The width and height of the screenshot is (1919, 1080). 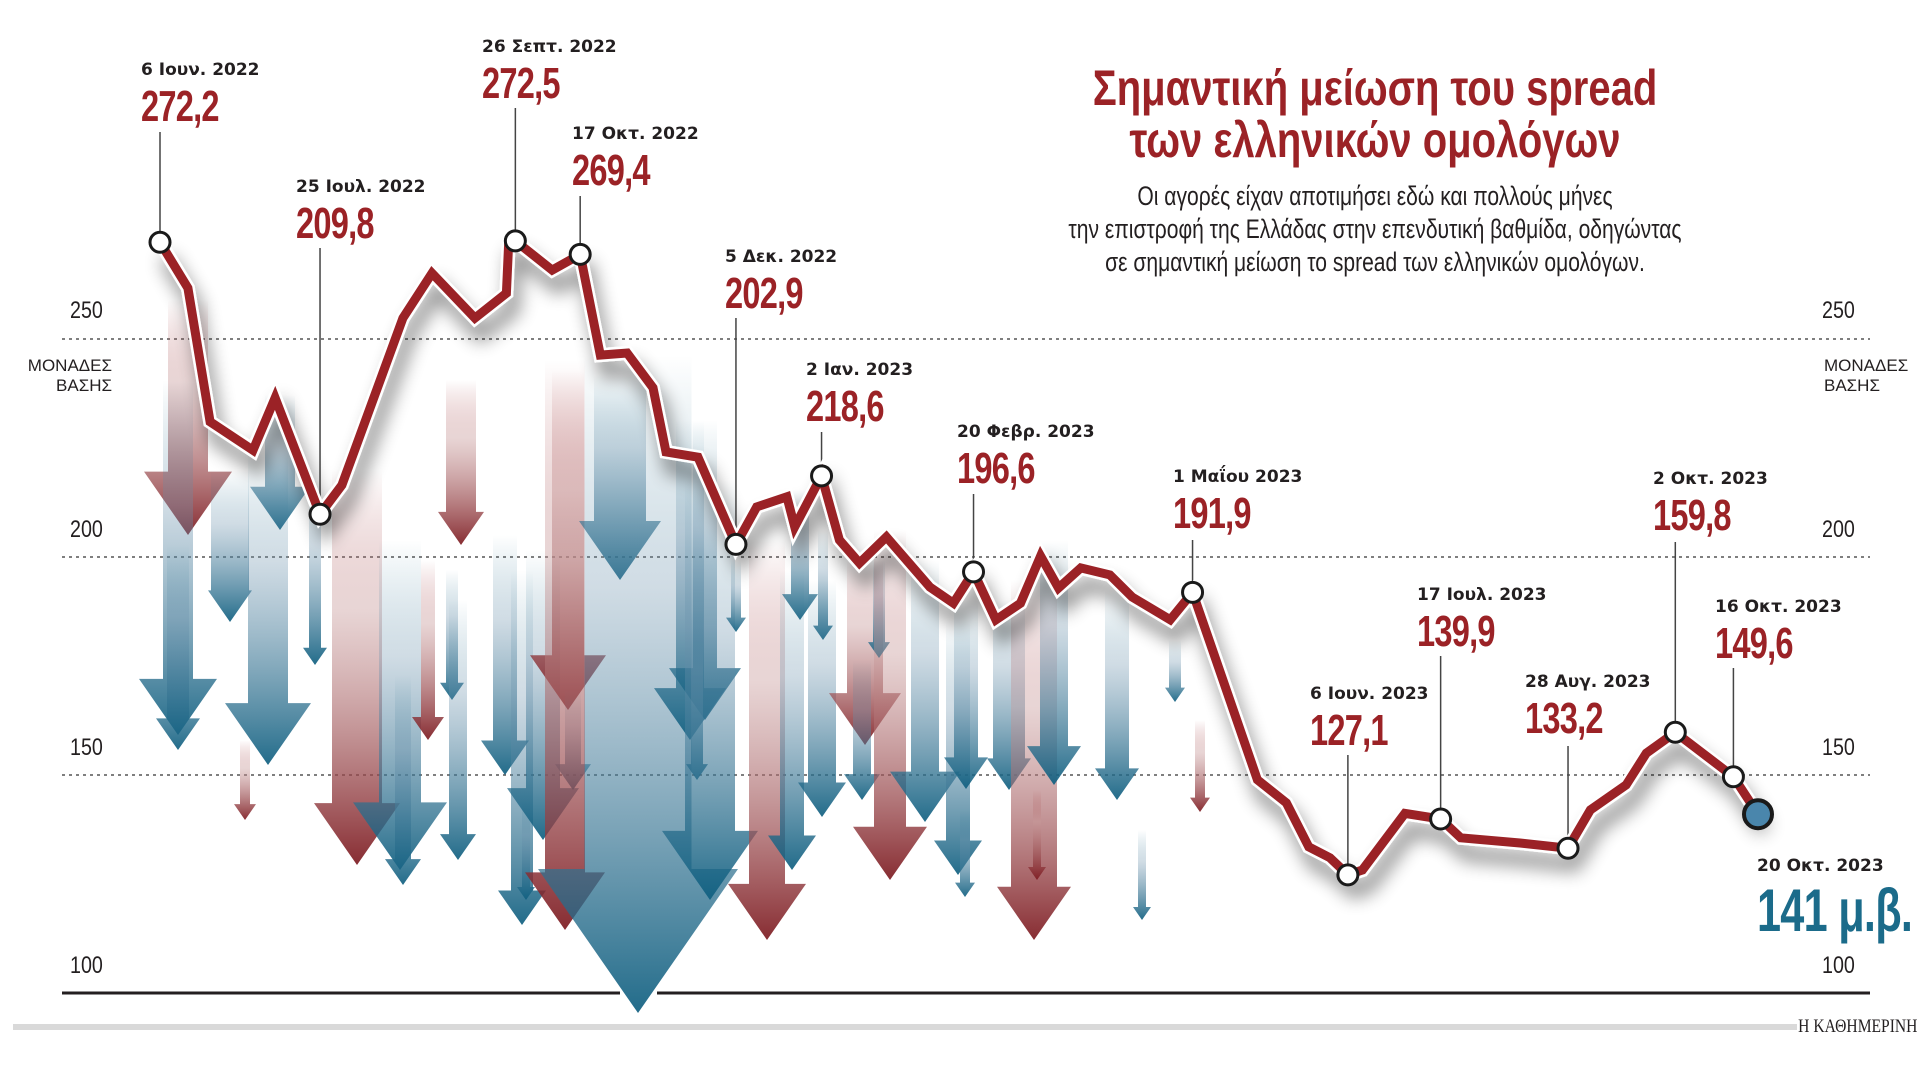 What do you see at coordinates (845, 406) in the screenshot?
I see `annotation-value: 218,6` at bounding box center [845, 406].